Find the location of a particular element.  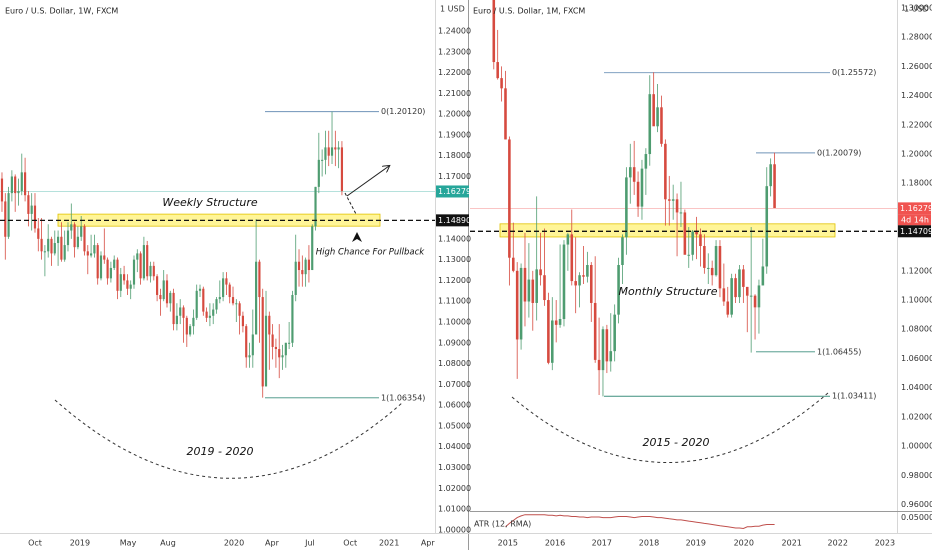

x-tick-label: May is located at coordinates (128, 543).